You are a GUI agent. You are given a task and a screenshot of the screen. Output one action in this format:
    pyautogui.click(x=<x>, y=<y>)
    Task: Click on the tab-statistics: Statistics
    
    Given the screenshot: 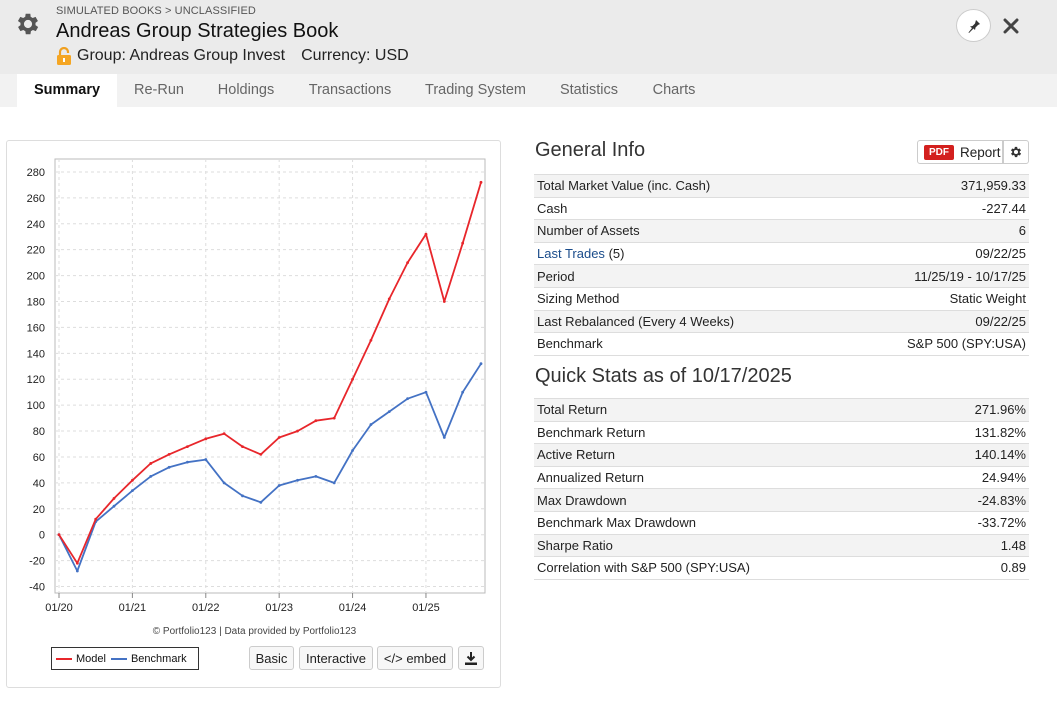 What is the action you would take?
    pyautogui.click(x=588, y=90)
    